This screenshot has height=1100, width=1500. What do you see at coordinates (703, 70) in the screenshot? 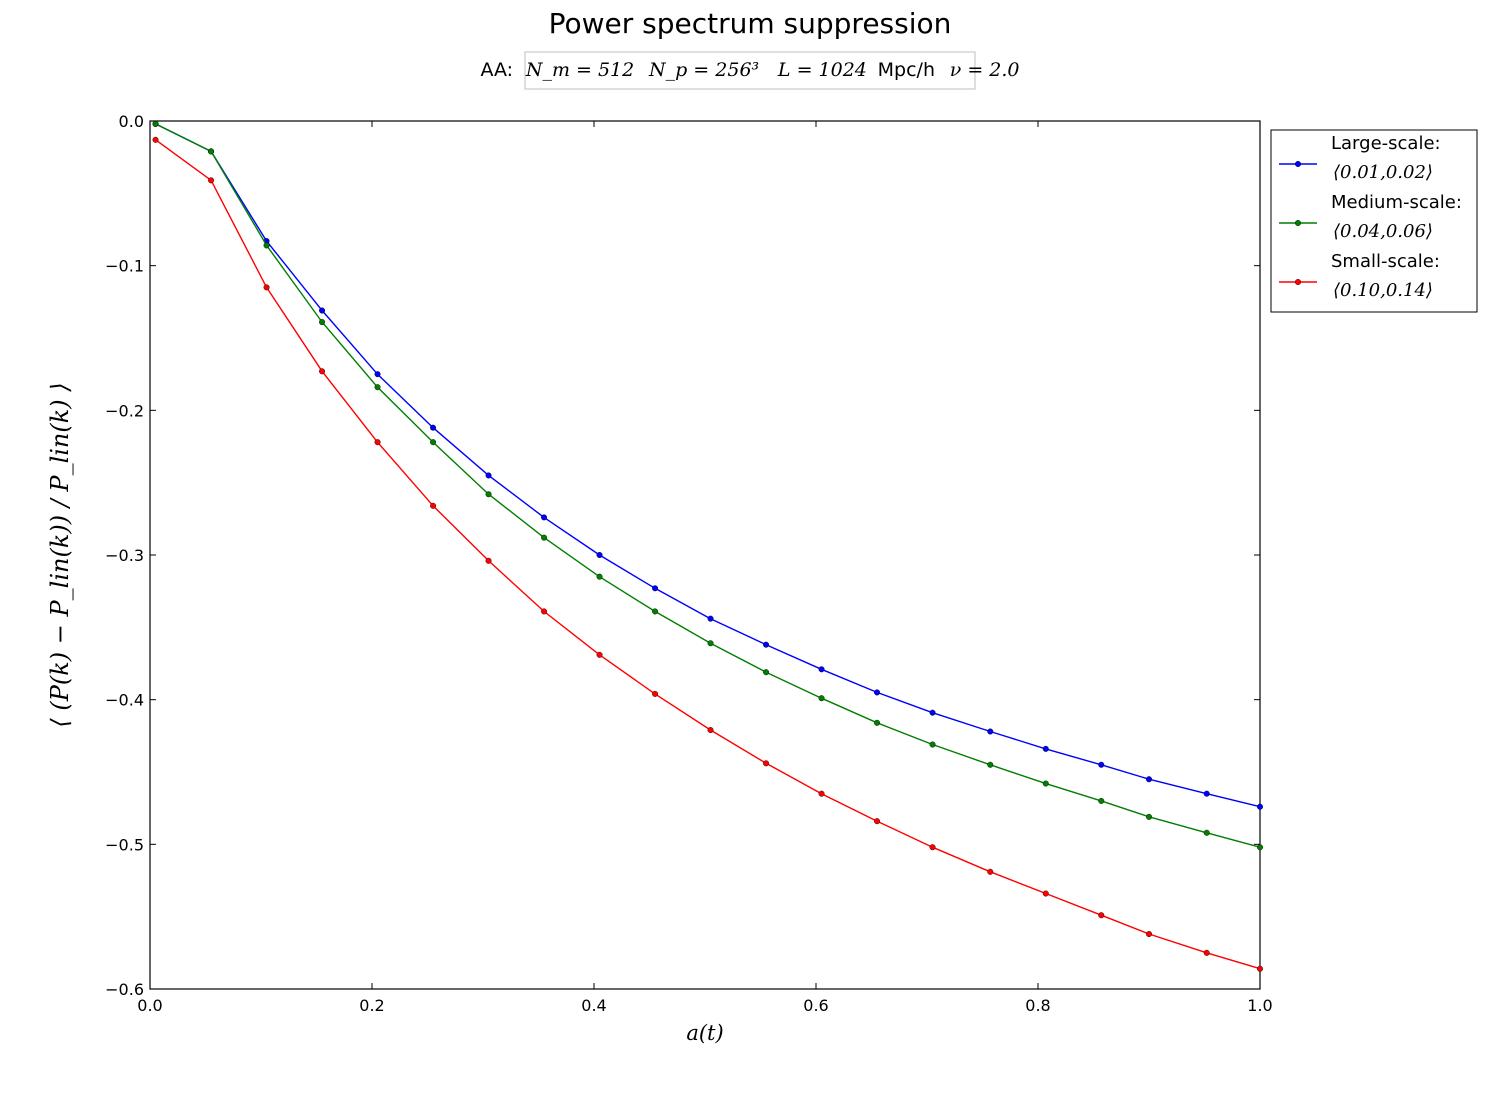
I see `subtitle-n-particles: N_p = 256³` at bounding box center [703, 70].